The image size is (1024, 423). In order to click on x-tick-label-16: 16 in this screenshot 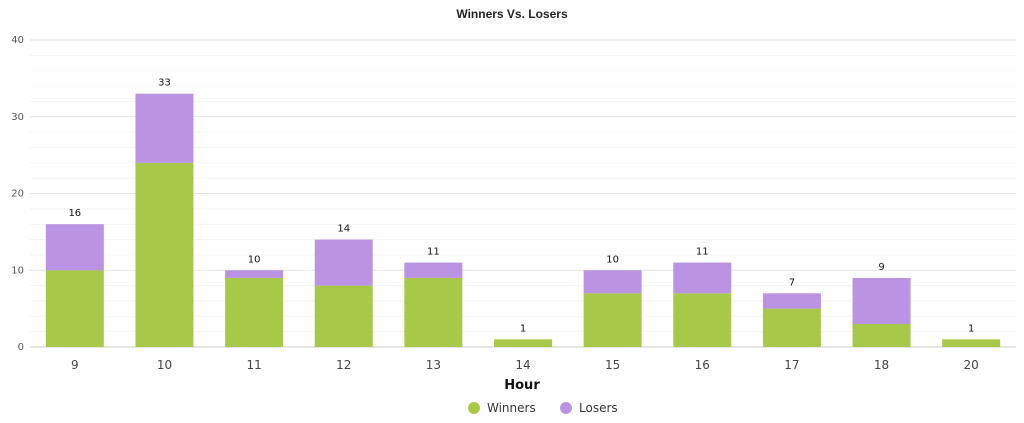, I will do `click(702, 365)`.